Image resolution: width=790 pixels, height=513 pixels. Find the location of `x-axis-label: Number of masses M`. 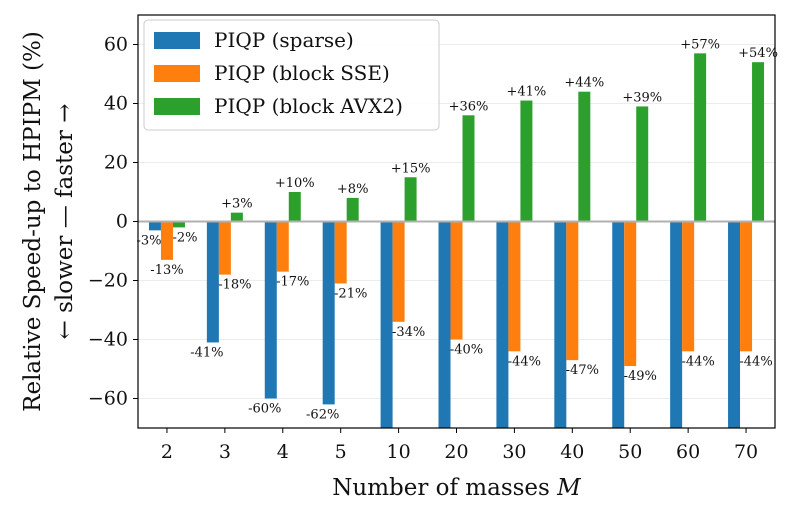

x-axis-label: Number of masses M is located at coordinates (457, 488).